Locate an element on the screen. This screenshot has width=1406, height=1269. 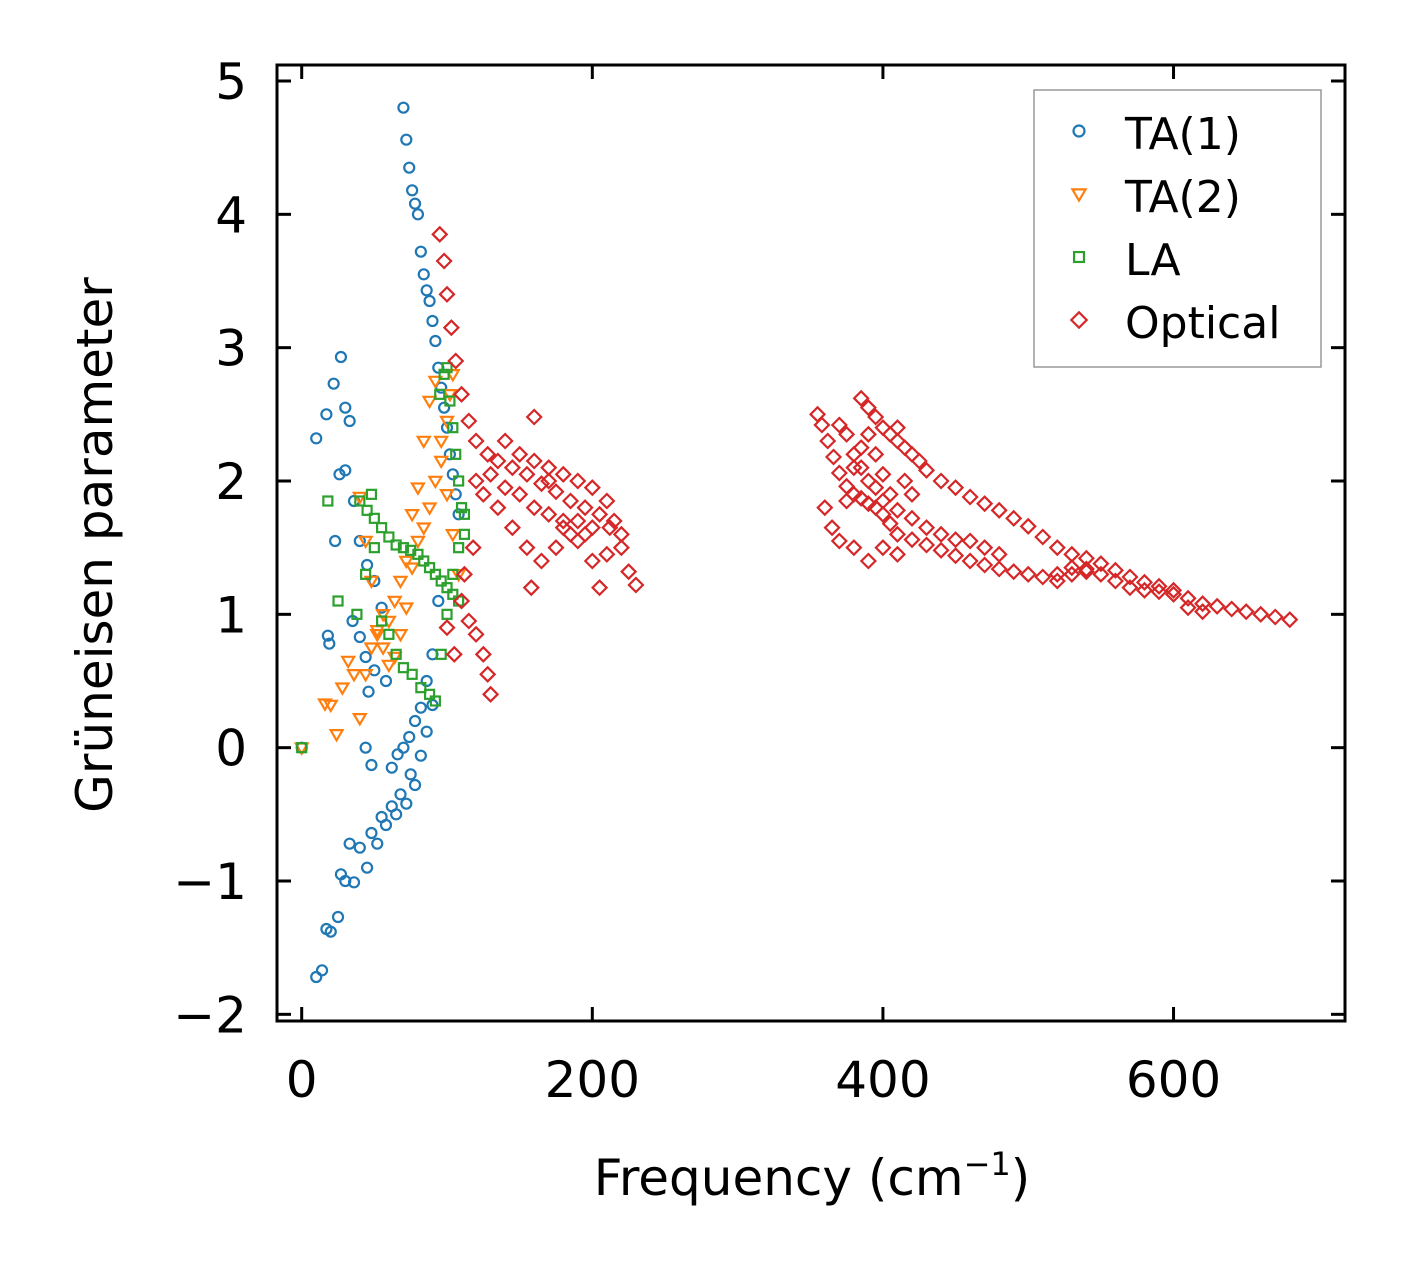
x-axis-label-close: ) is located at coordinates (1021, 1178).